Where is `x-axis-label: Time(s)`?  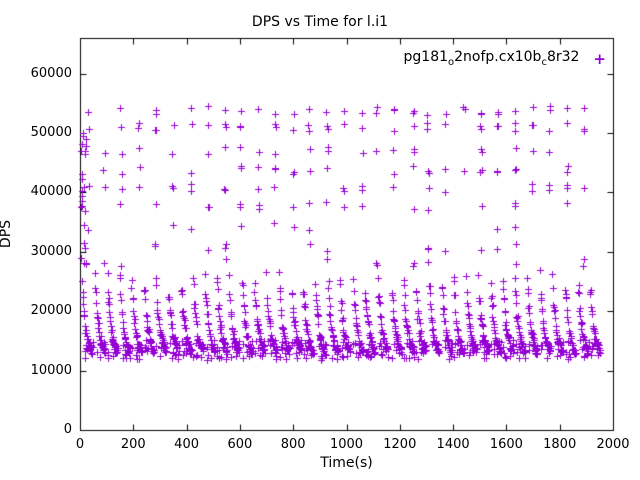
x-axis-label: Time(s) is located at coordinates (346, 463).